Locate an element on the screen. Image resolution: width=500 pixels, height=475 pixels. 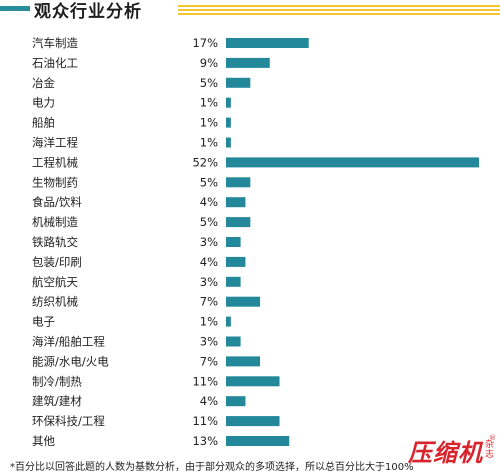
category-label: 船舶 is located at coordinates (43, 123).